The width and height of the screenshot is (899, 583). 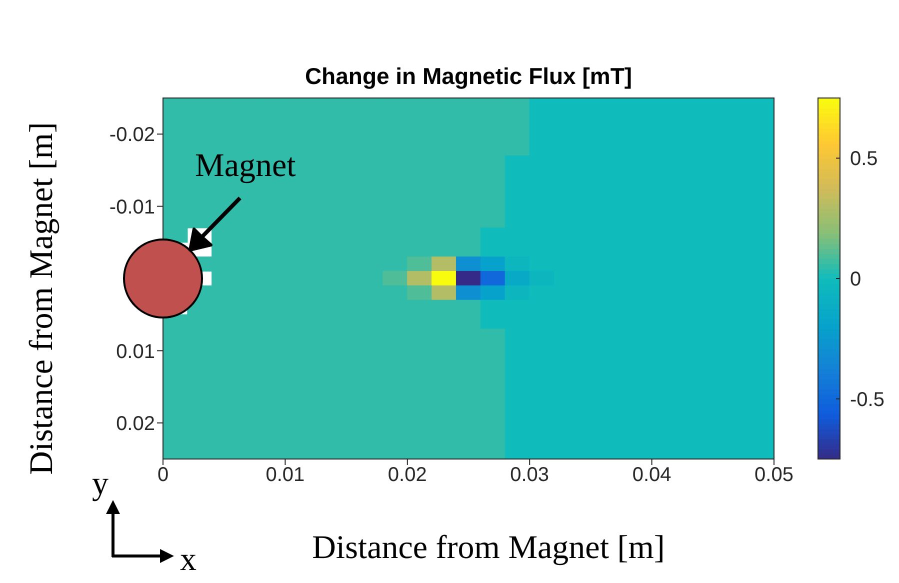 I want to click on y-tick-label: 0.01, so click(x=135, y=351).